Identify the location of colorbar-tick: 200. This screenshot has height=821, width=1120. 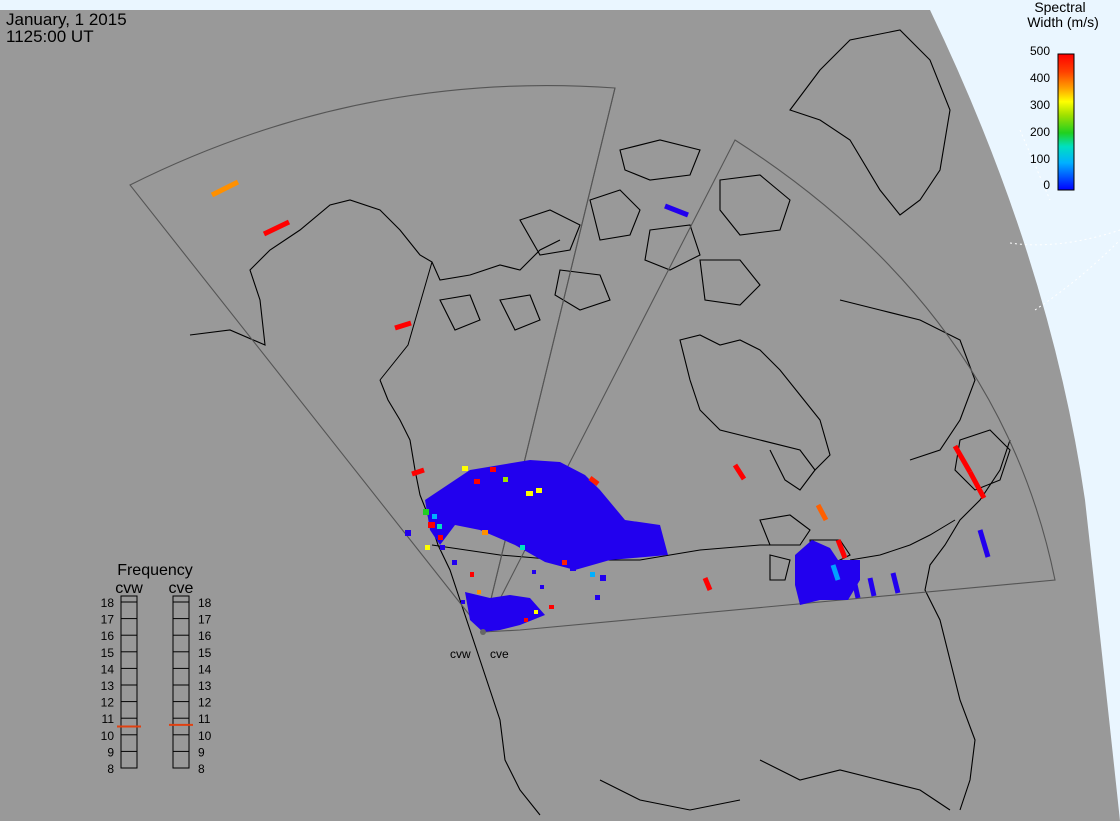
(1040, 132).